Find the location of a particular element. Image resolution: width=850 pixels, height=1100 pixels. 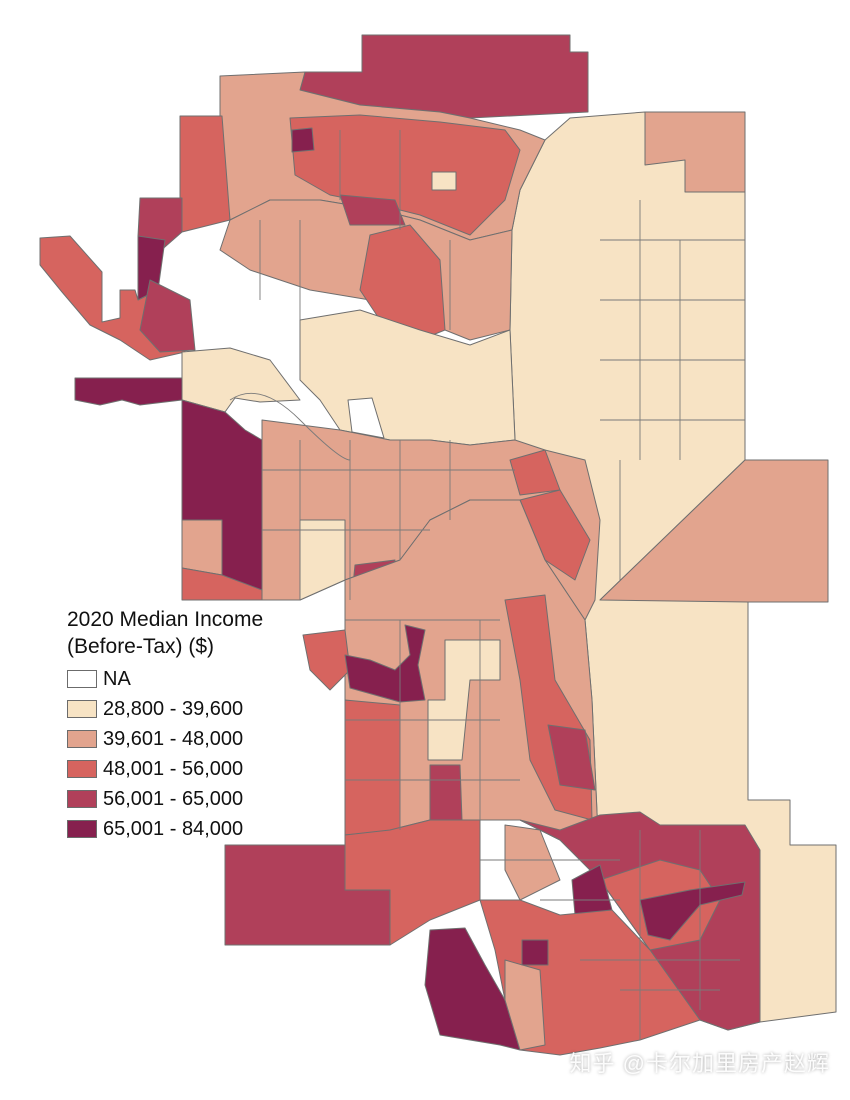

region-northeast-pink is located at coordinates (695, 152).